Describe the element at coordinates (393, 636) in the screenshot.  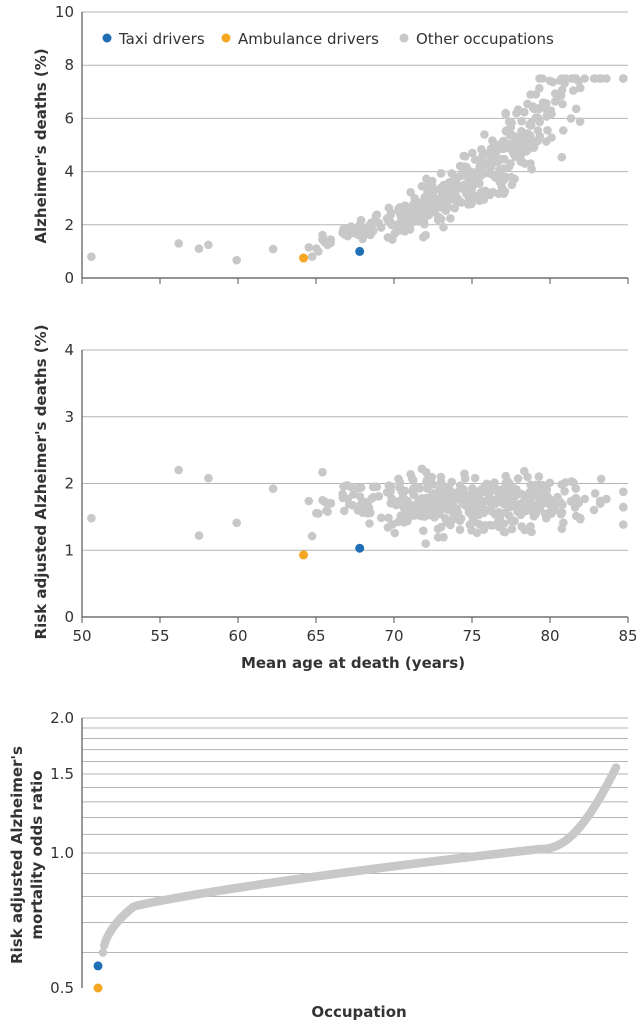
I see `p2-x-tick-label: 70` at that location.